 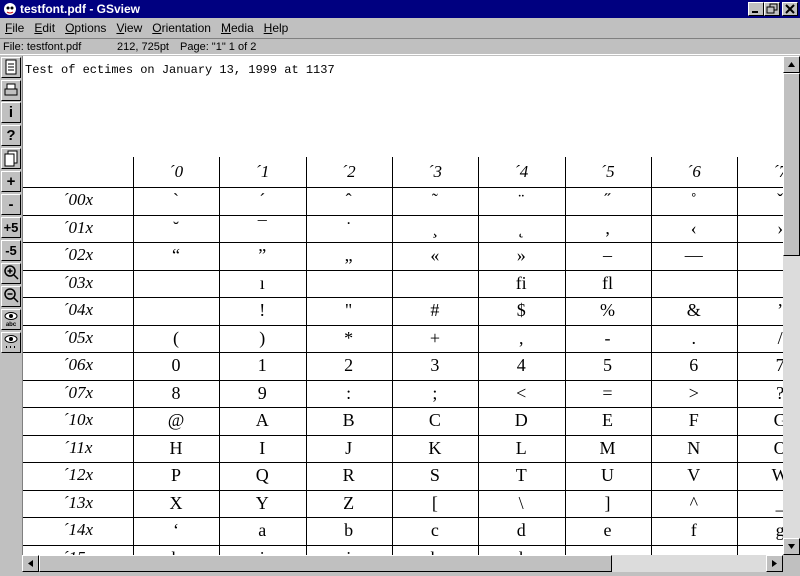 What do you see at coordinates (607, 365) in the screenshot?
I see `glyph-cell: 5` at bounding box center [607, 365].